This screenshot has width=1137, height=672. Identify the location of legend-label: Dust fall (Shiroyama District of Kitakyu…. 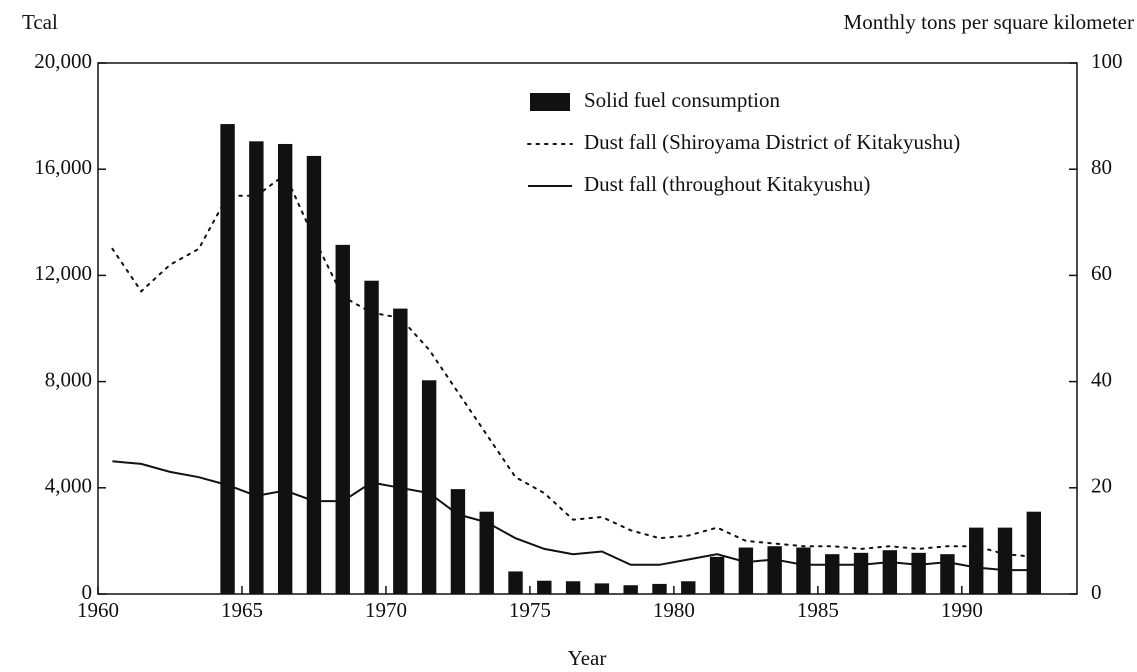
(772, 142).